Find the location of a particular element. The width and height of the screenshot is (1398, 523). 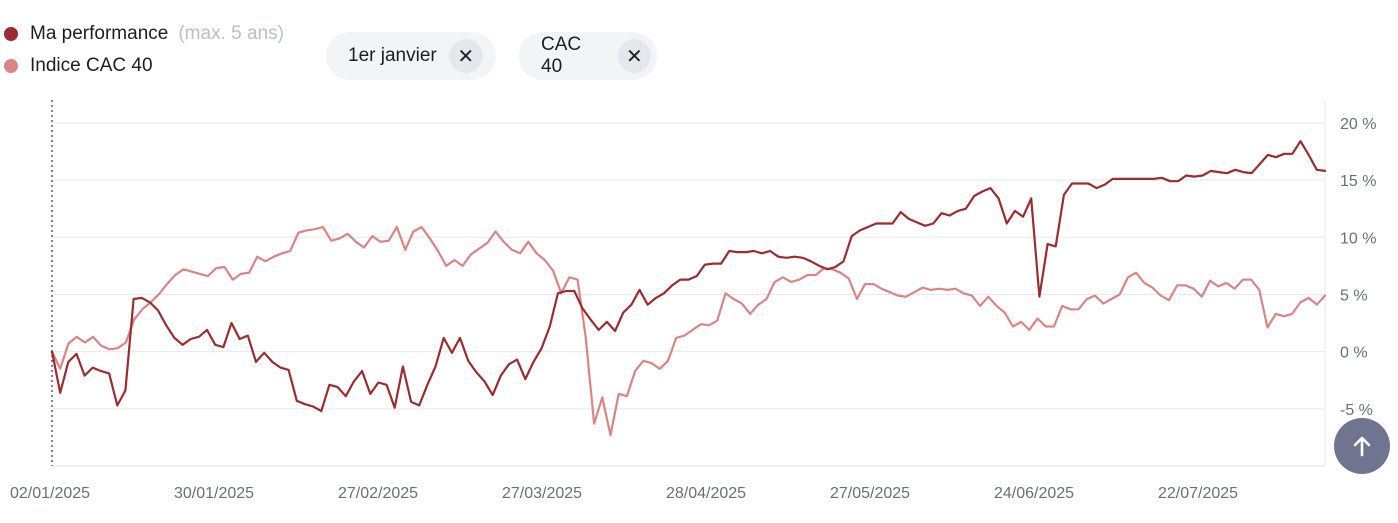

x-tick-label: 27/03/2025 is located at coordinates (542, 493).